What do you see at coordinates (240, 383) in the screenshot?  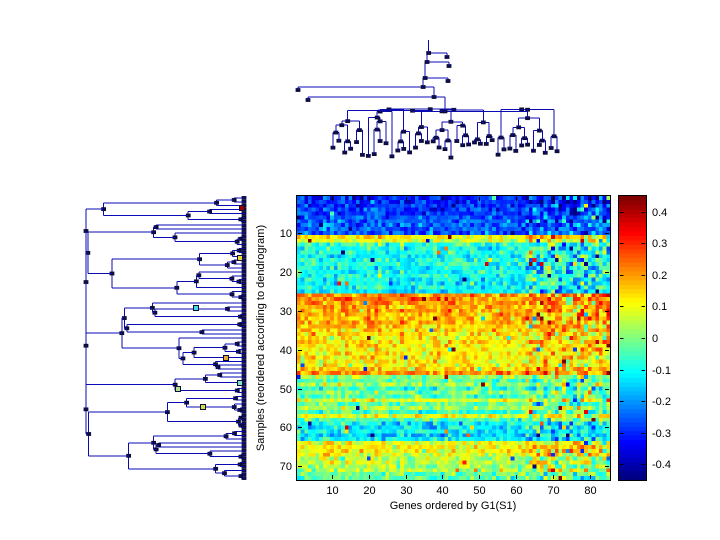 I see `dendrogram-highlight-marker` at bounding box center [240, 383].